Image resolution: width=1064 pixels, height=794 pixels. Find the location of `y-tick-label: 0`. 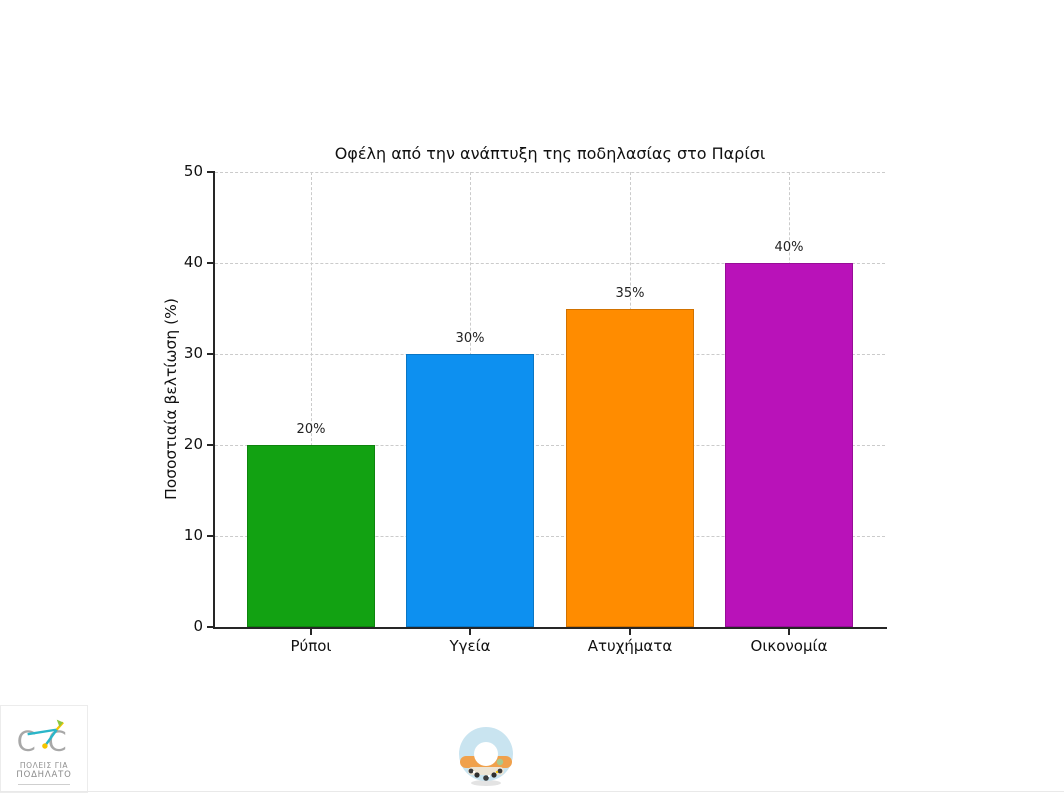

y-tick-label: 0 is located at coordinates (198, 626).